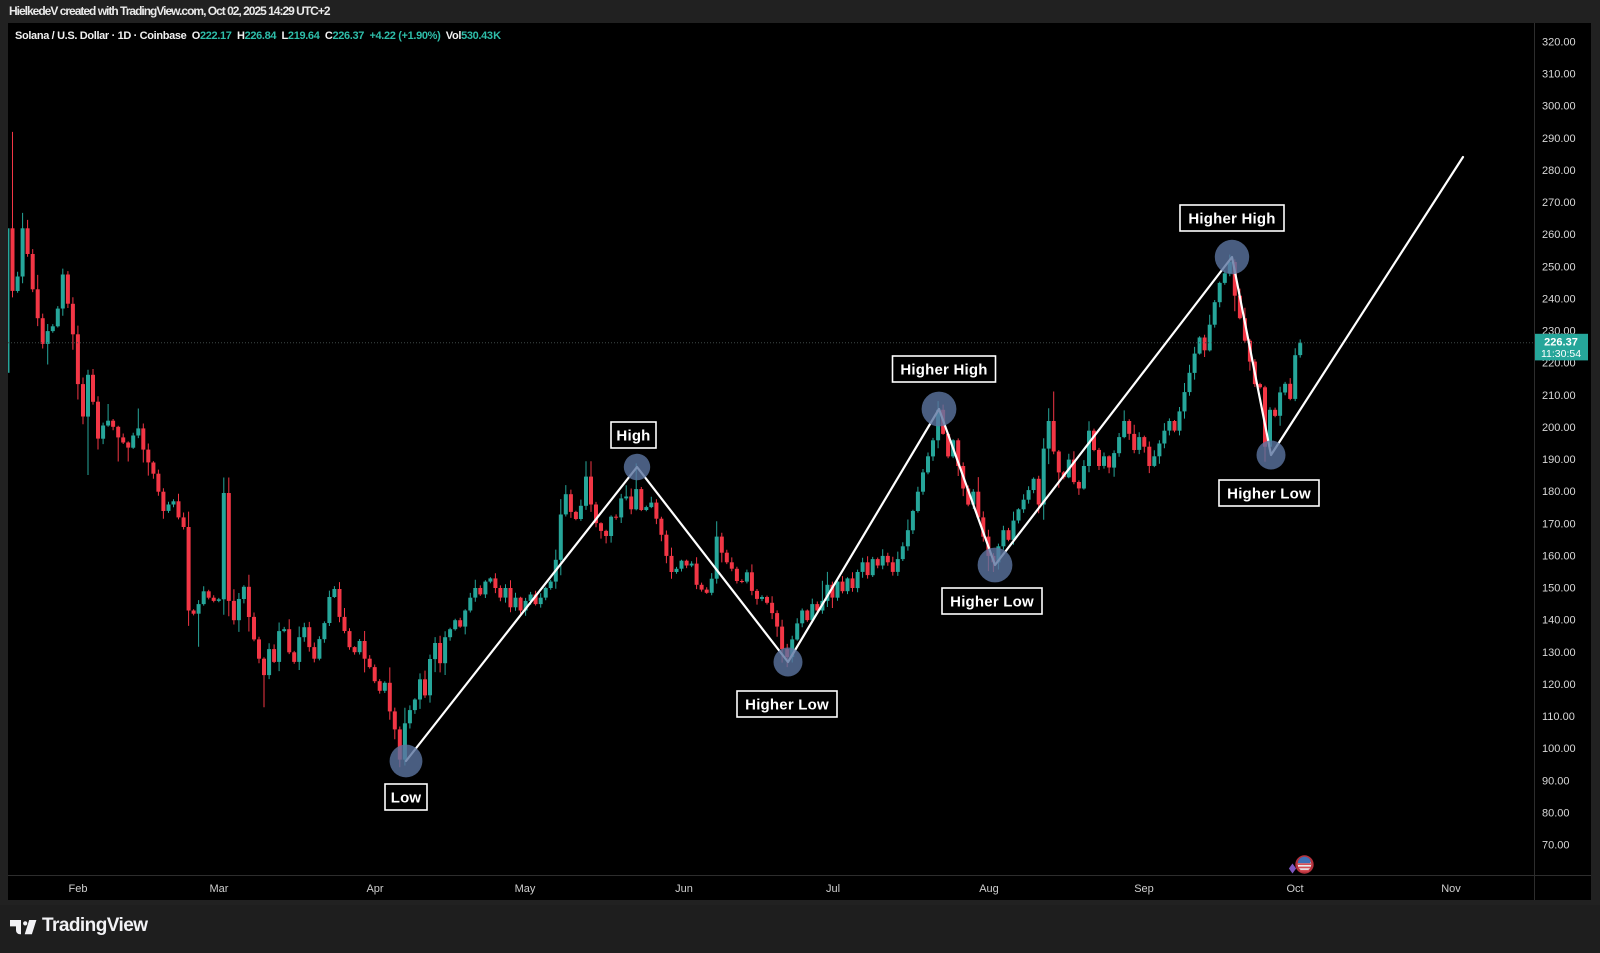 The image size is (1600, 953). Describe the element at coordinates (1559, 43) in the screenshot. I see `svg-text: 320.00` at that location.